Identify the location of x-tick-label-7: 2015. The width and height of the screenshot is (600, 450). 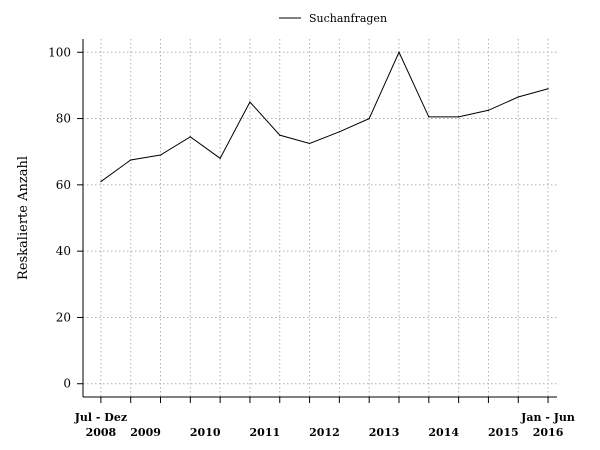
(503, 432).